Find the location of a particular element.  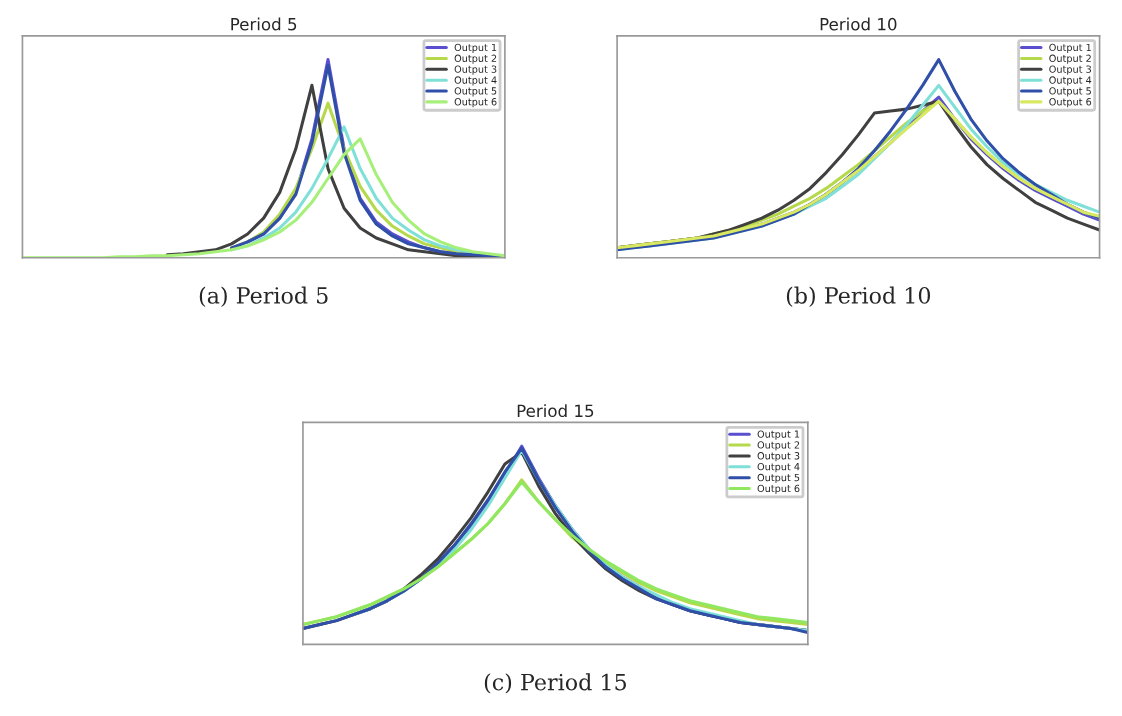

chart-title: Period 10 is located at coordinates (858, 24).